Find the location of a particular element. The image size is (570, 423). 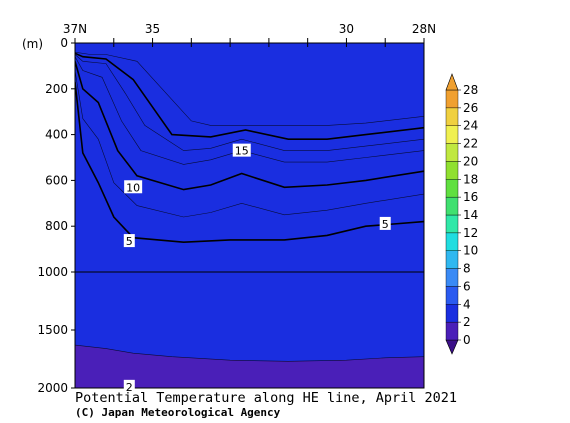

colorbar-label: 20 is located at coordinates (470, 161).